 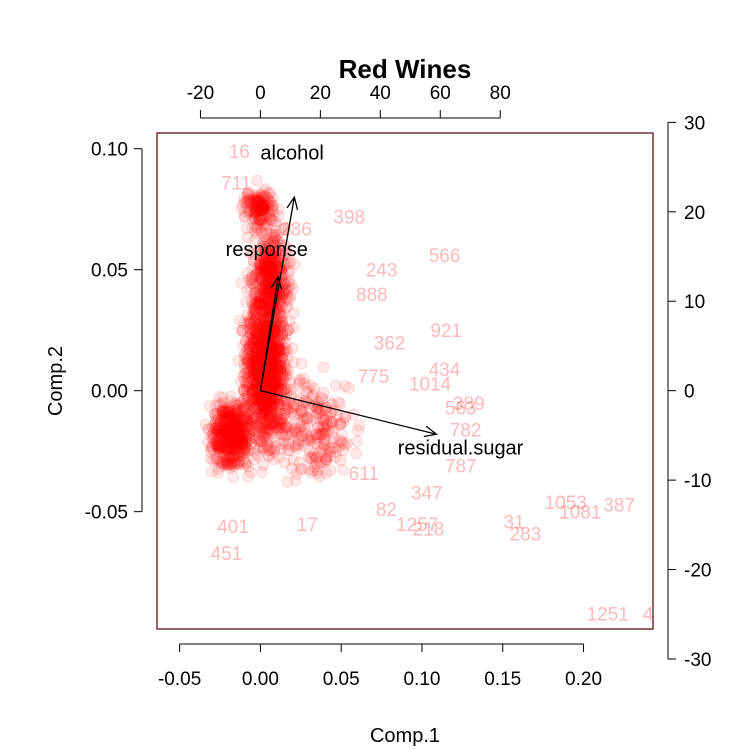 I want to click on right-tick-label: -30, so click(x=697, y=660).